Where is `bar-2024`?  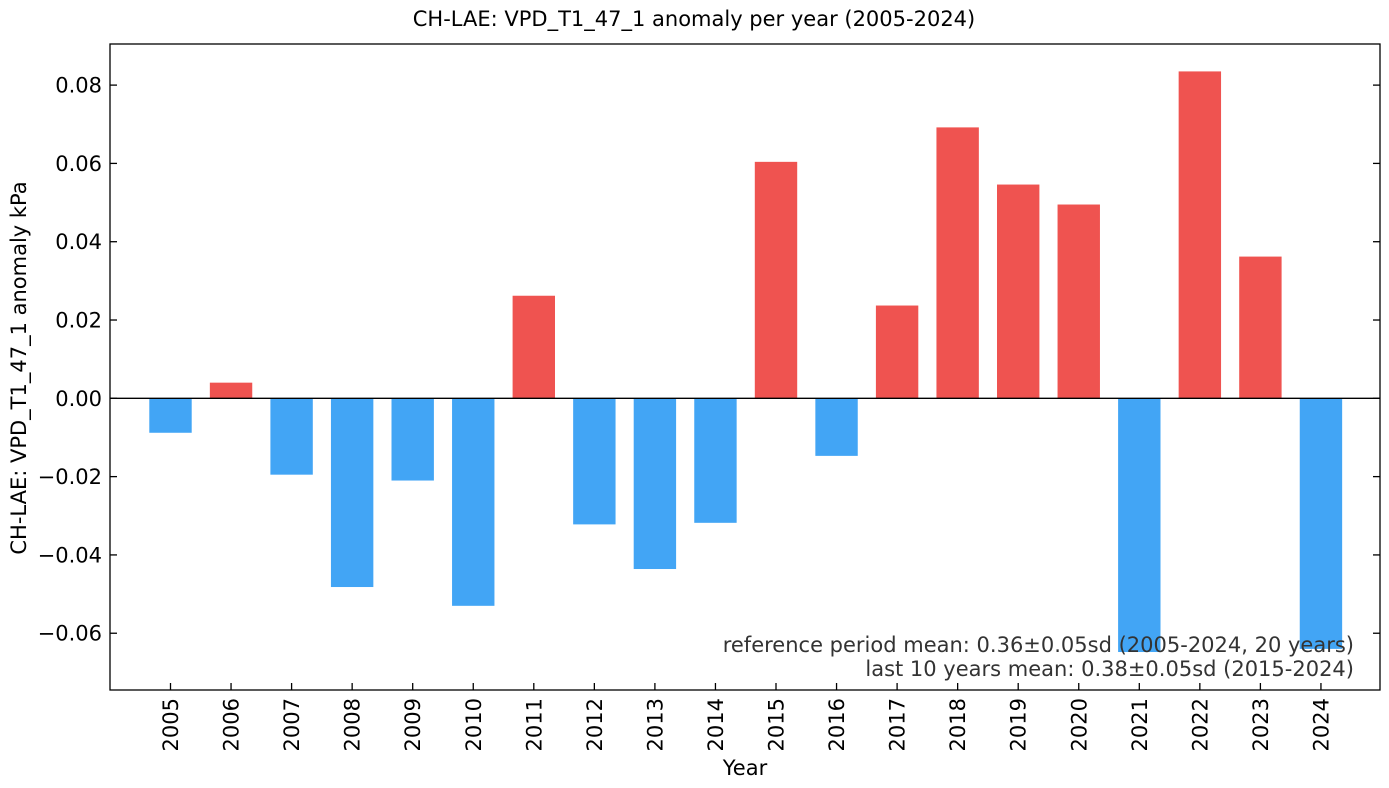
bar-2024 is located at coordinates (1321, 523).